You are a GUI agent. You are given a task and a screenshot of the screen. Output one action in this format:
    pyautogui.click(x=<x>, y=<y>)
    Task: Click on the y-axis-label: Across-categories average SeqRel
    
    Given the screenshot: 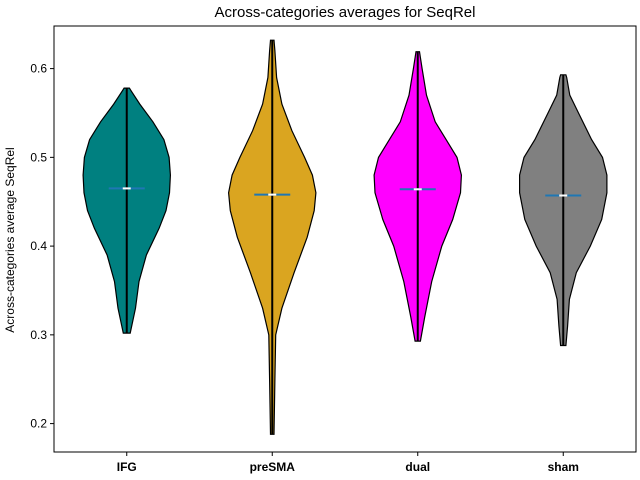 What is the action you would take?
    pyautogui.click(x=10, y=239)
    